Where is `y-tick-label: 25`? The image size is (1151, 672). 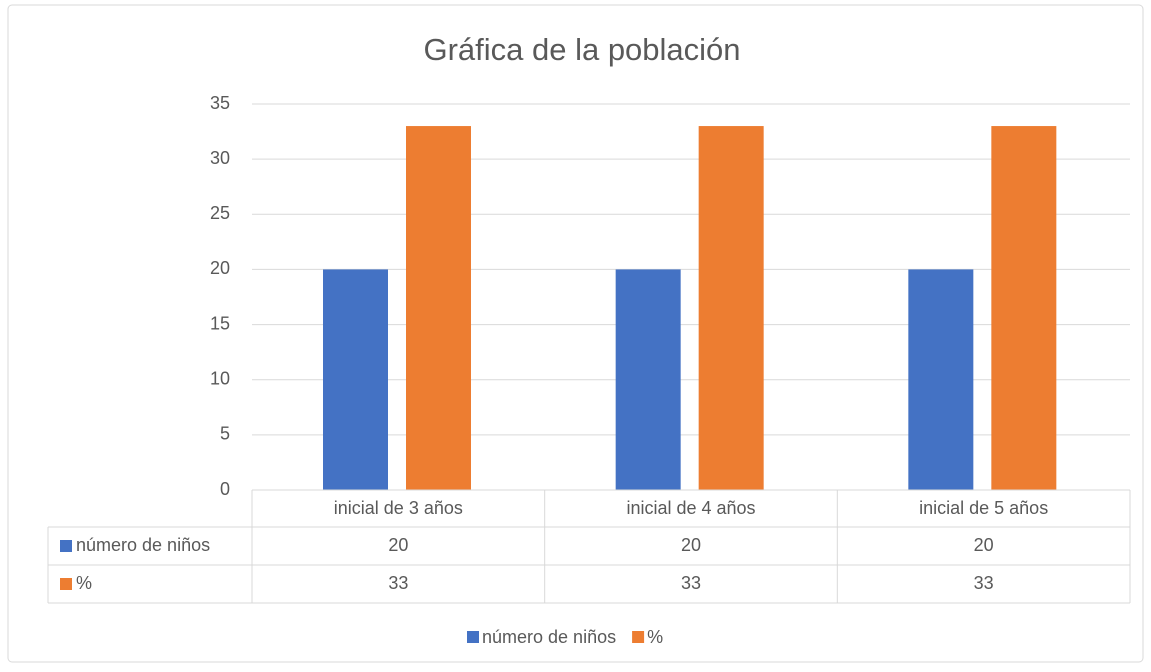 y-tick-label: 25 is located at coordinates (220, 213).